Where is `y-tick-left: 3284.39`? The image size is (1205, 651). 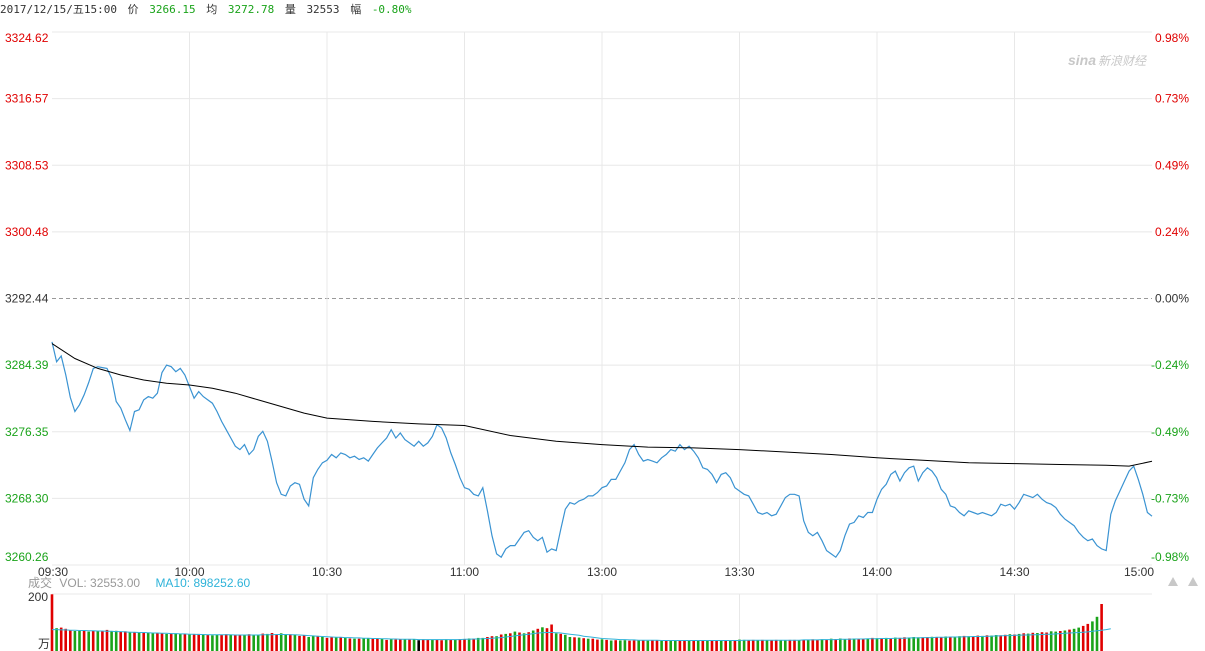 y-tick-left: 3284.39 is located at coordinates (27, 365).